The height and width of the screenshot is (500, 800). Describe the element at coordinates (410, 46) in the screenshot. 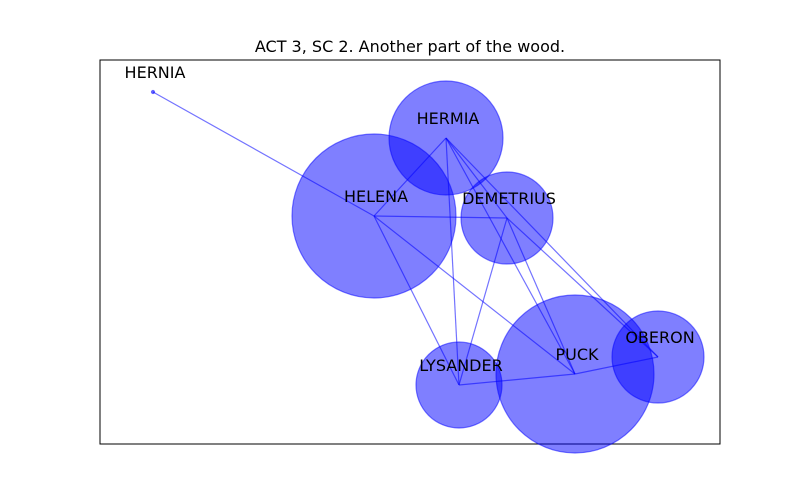

I see `diagram-title: ACT 3, SC 2. Another part of the wood.` at that location.